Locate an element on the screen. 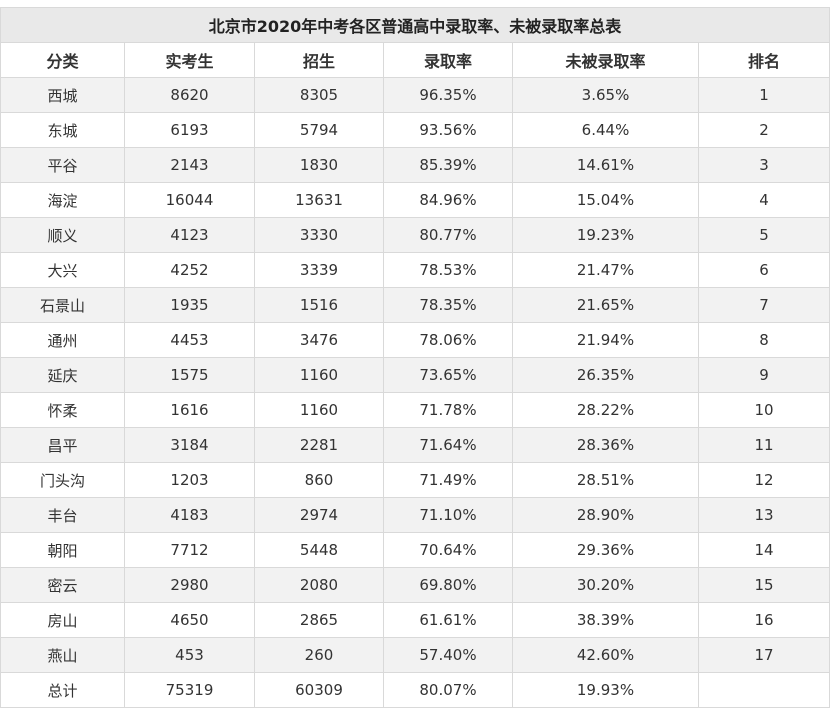 The height and width of the screenshot is (708, 835). cell-district: 怀柔 is located at coordinates (62, 410).